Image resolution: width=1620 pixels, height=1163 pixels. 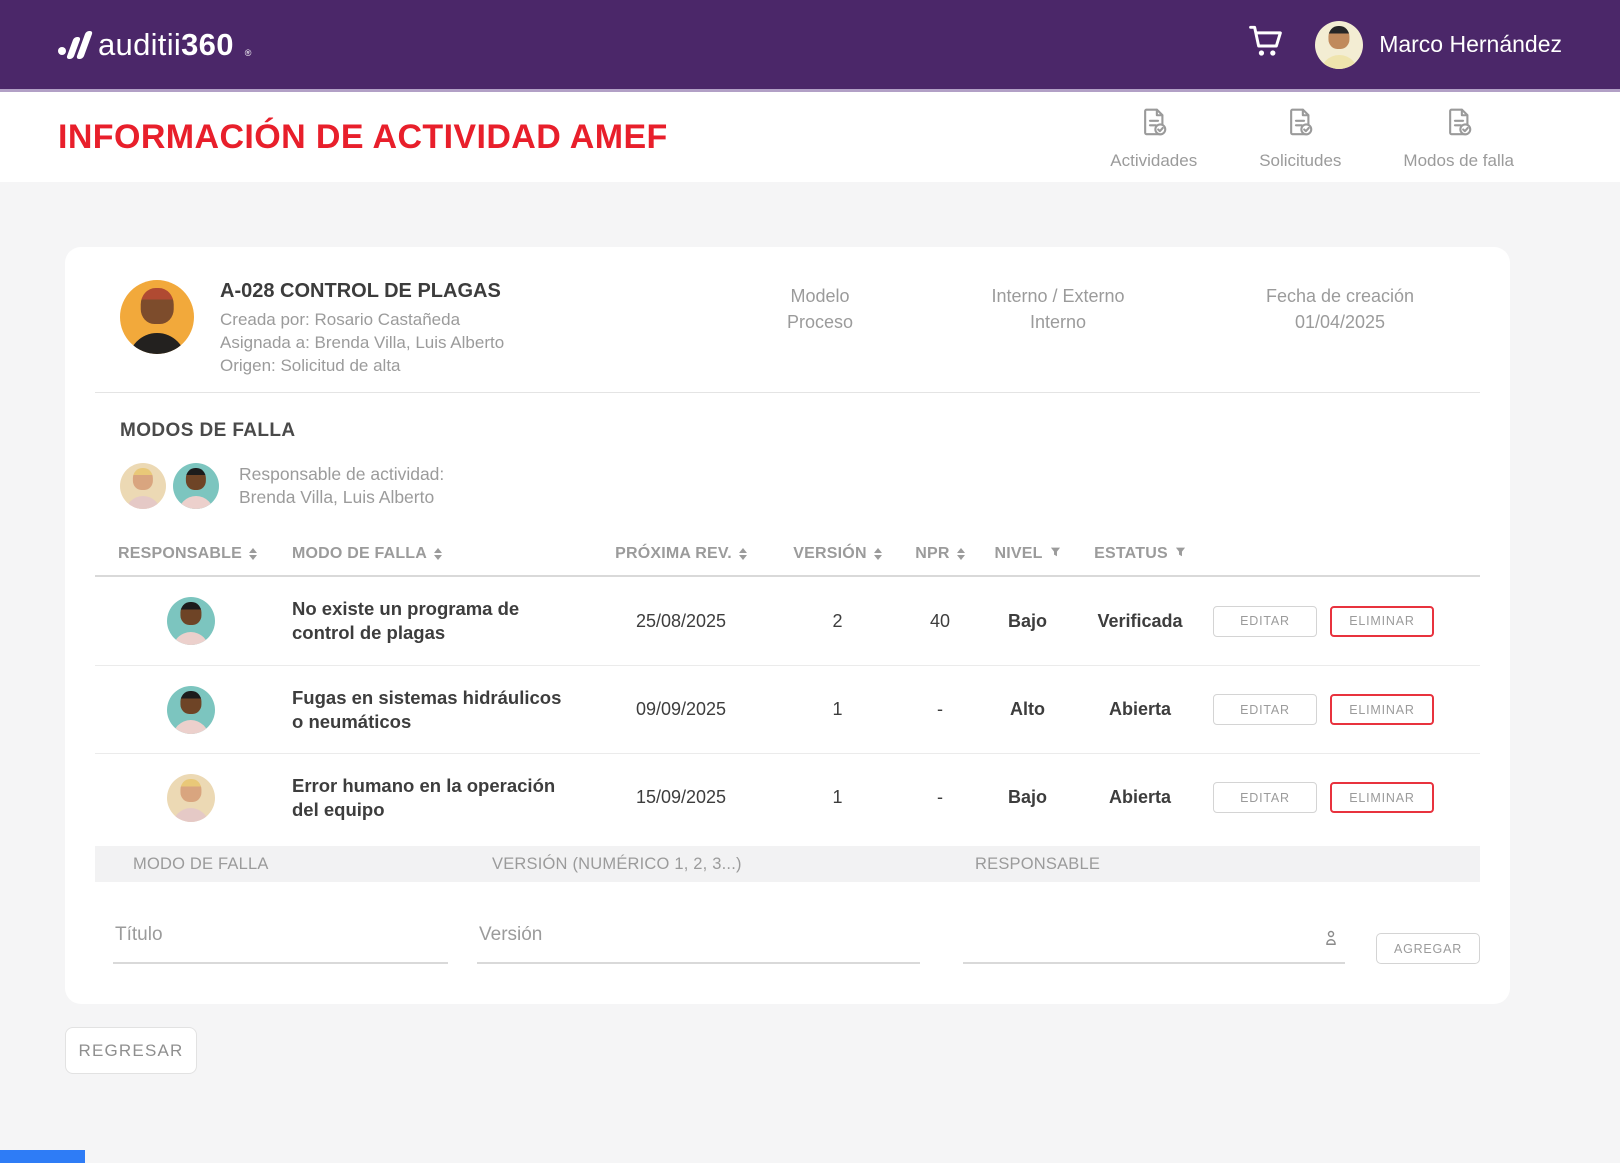 I want to click on next-review-date: 09/09/2025, so click(x=681, y=709).